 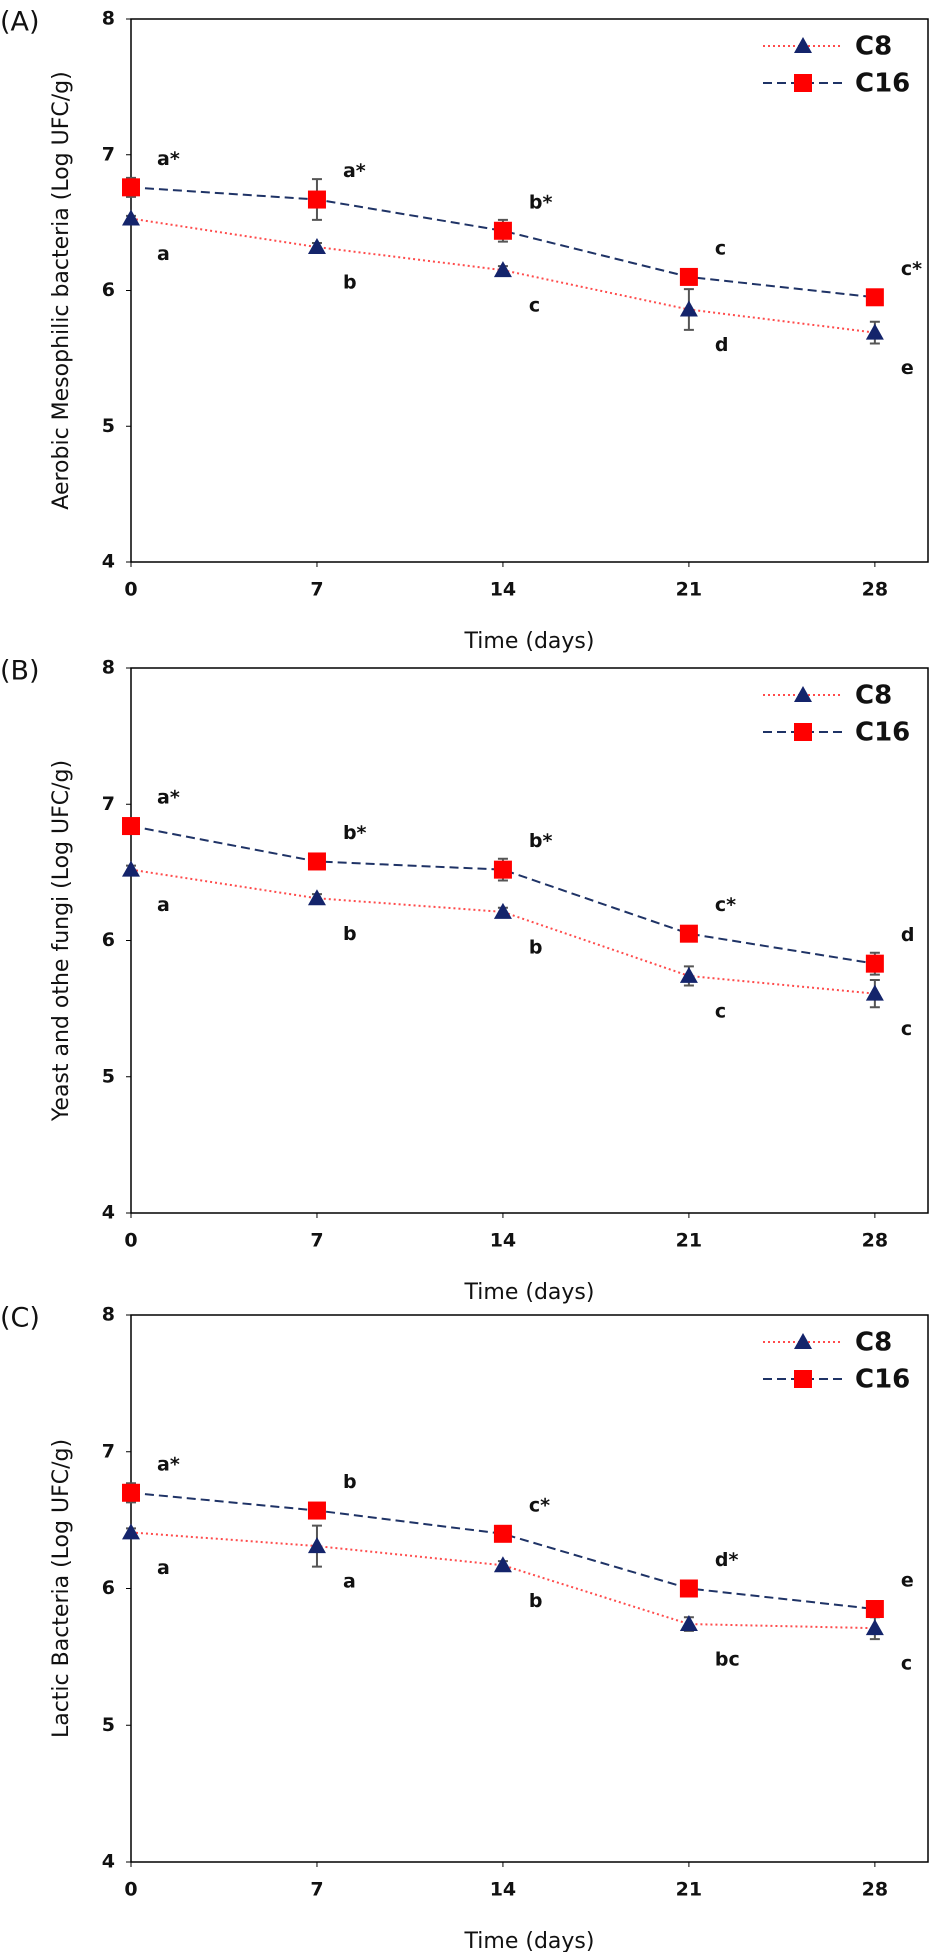 I want to click on panel-label: (B), so click(x=20, y=671).